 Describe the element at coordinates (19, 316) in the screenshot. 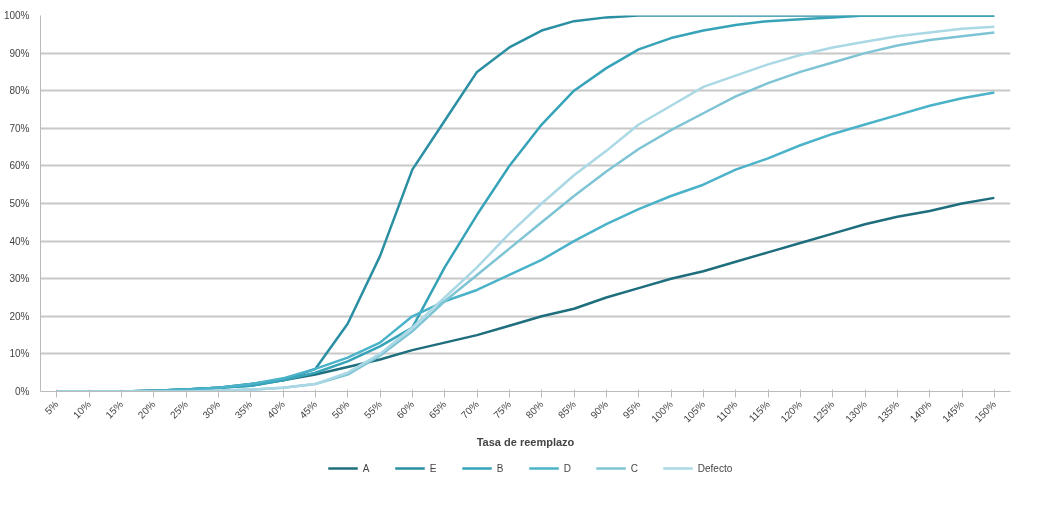

I see `y-tick-label: 20%` at that location.